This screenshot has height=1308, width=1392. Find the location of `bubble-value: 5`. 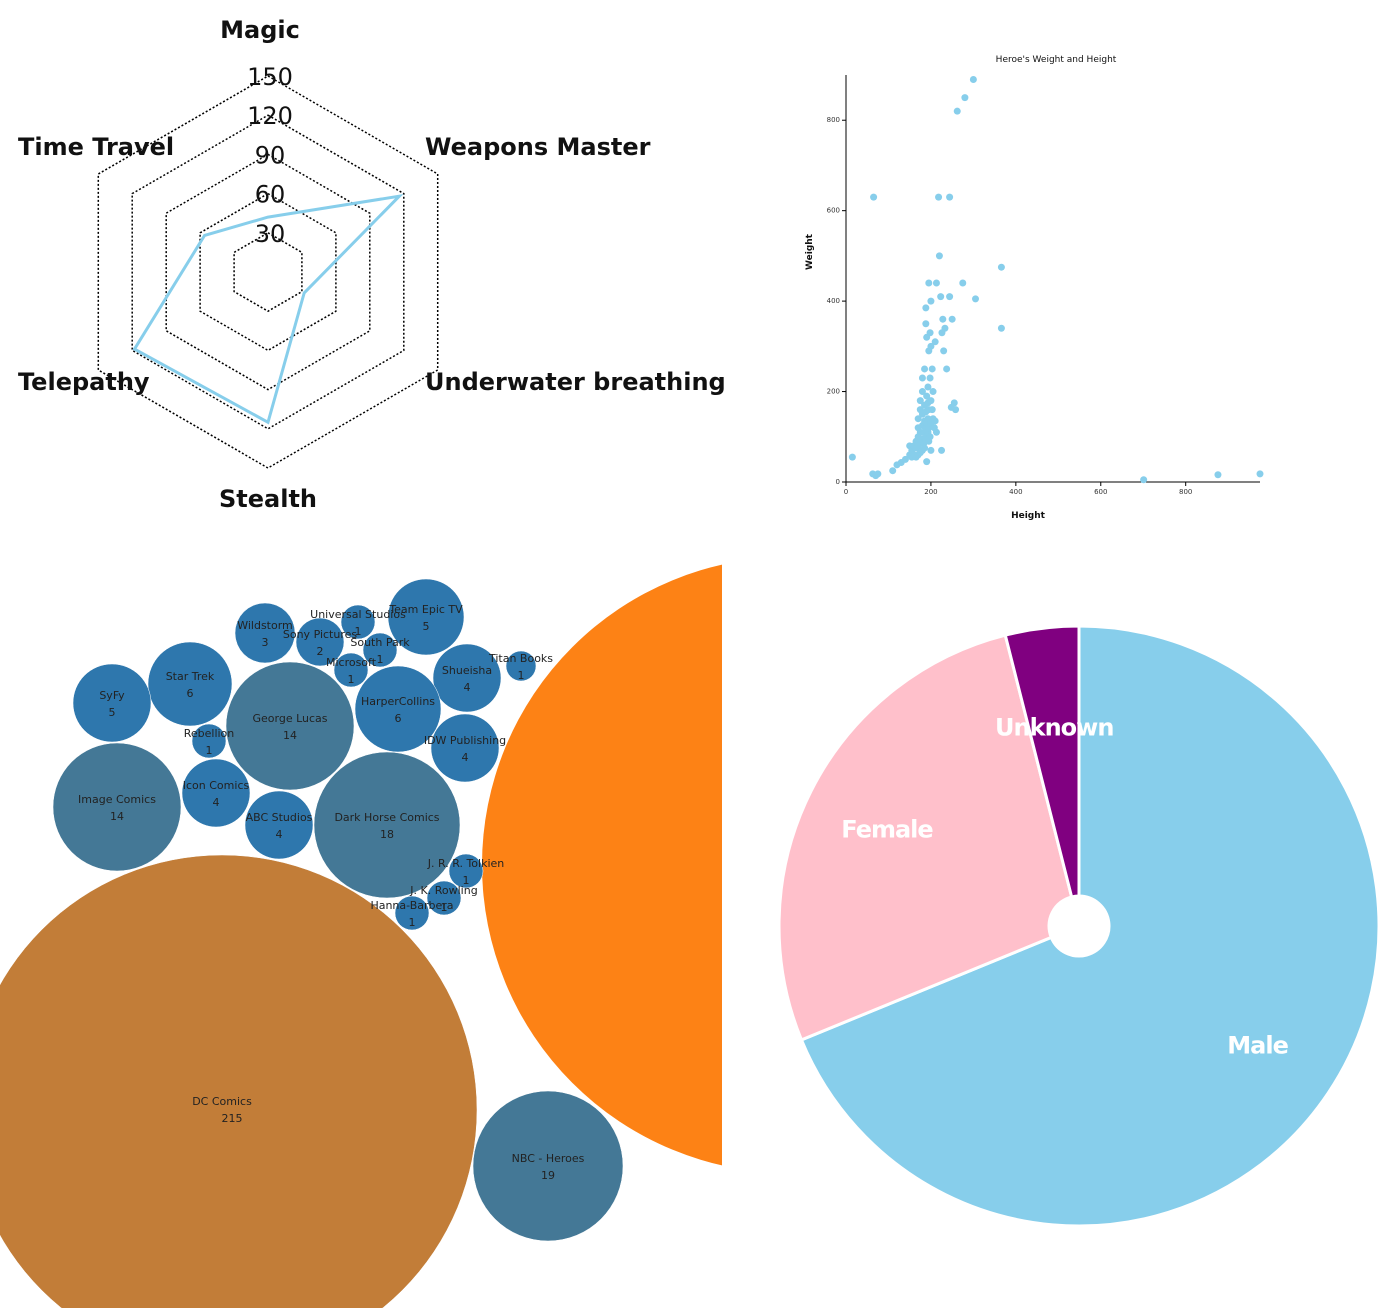

bubble-value: 5 is located at coordinates (112, 712).